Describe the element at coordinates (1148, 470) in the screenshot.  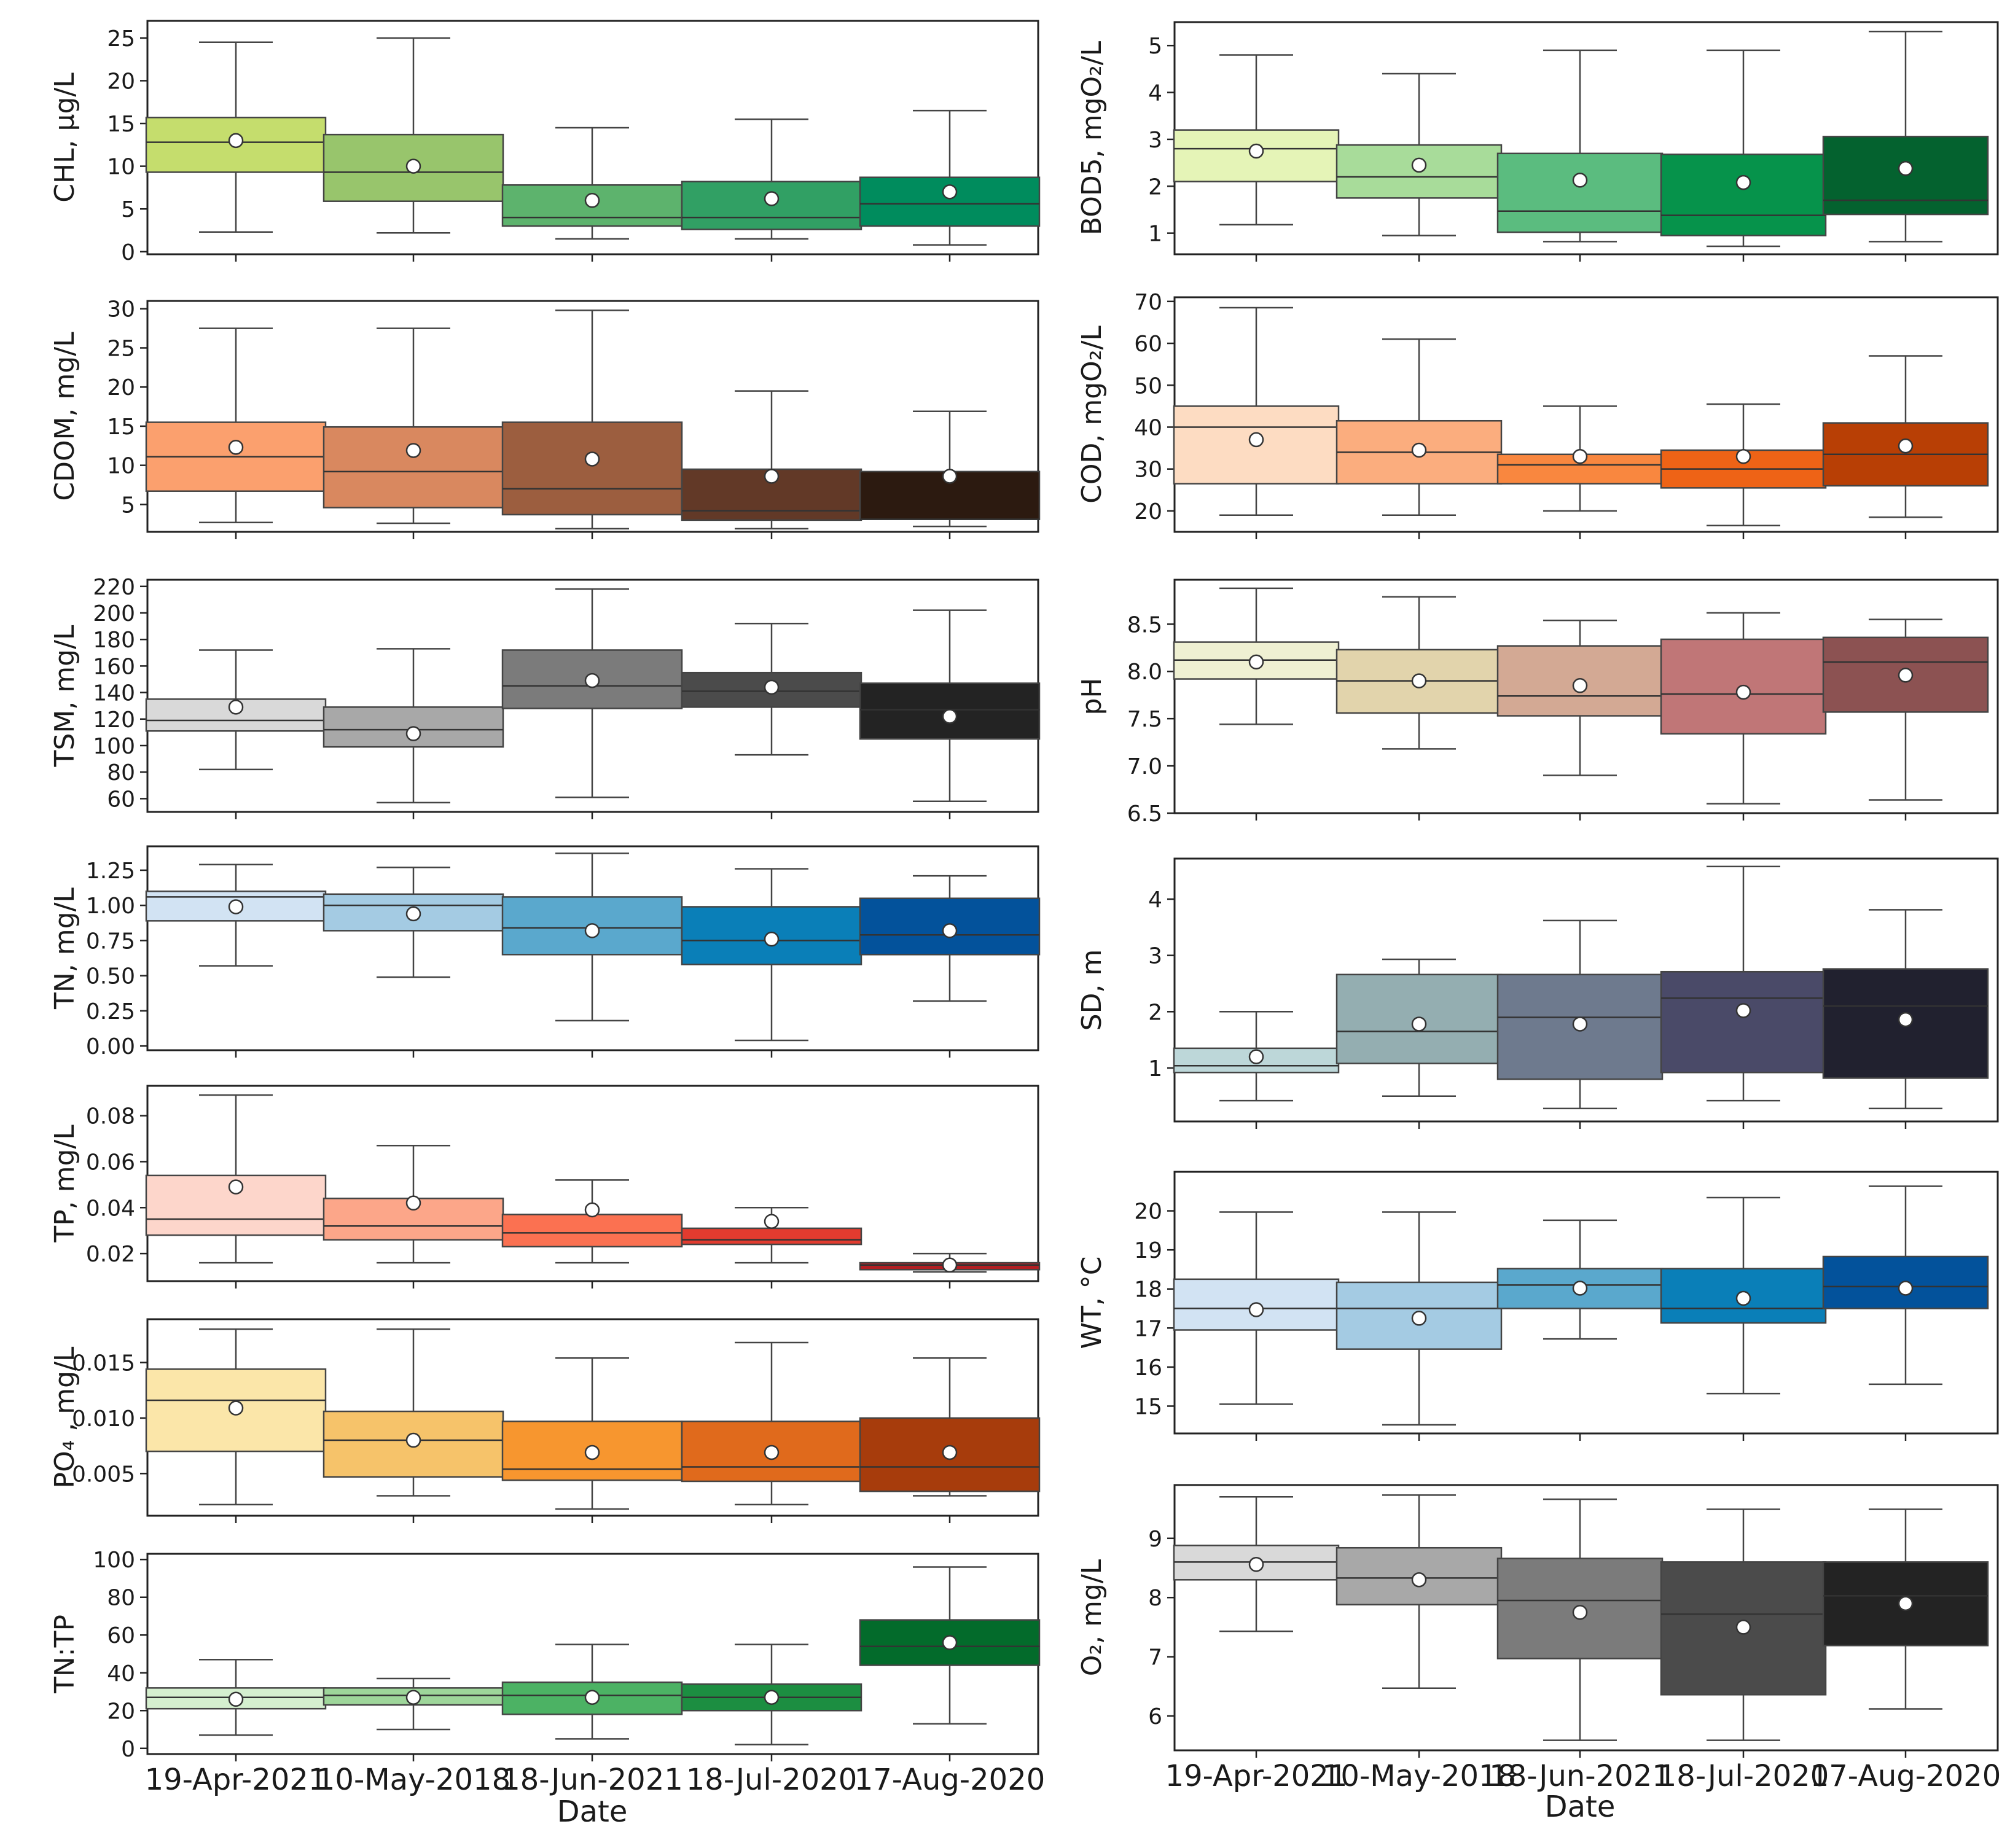
I see `y-tick-label: 30` at that location.